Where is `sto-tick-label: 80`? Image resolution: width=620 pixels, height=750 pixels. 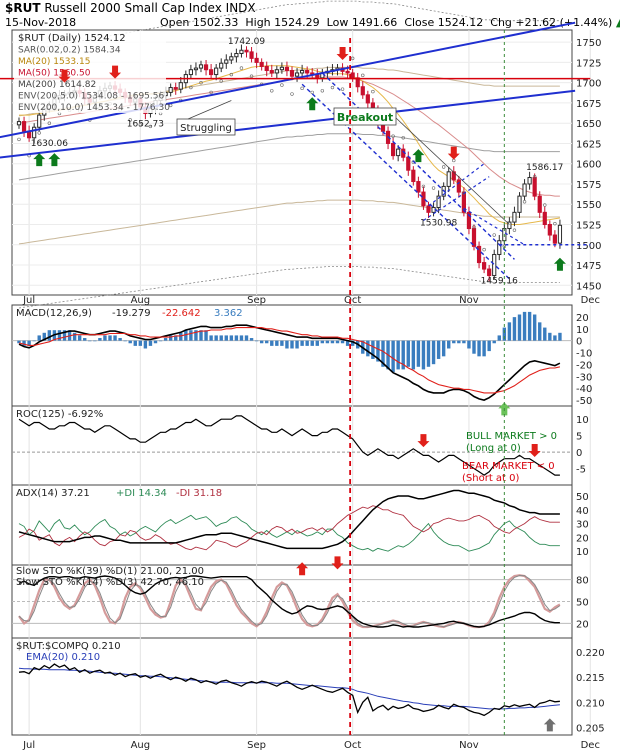 sto-tick-label: 80 is located at coordinates (582, 581).